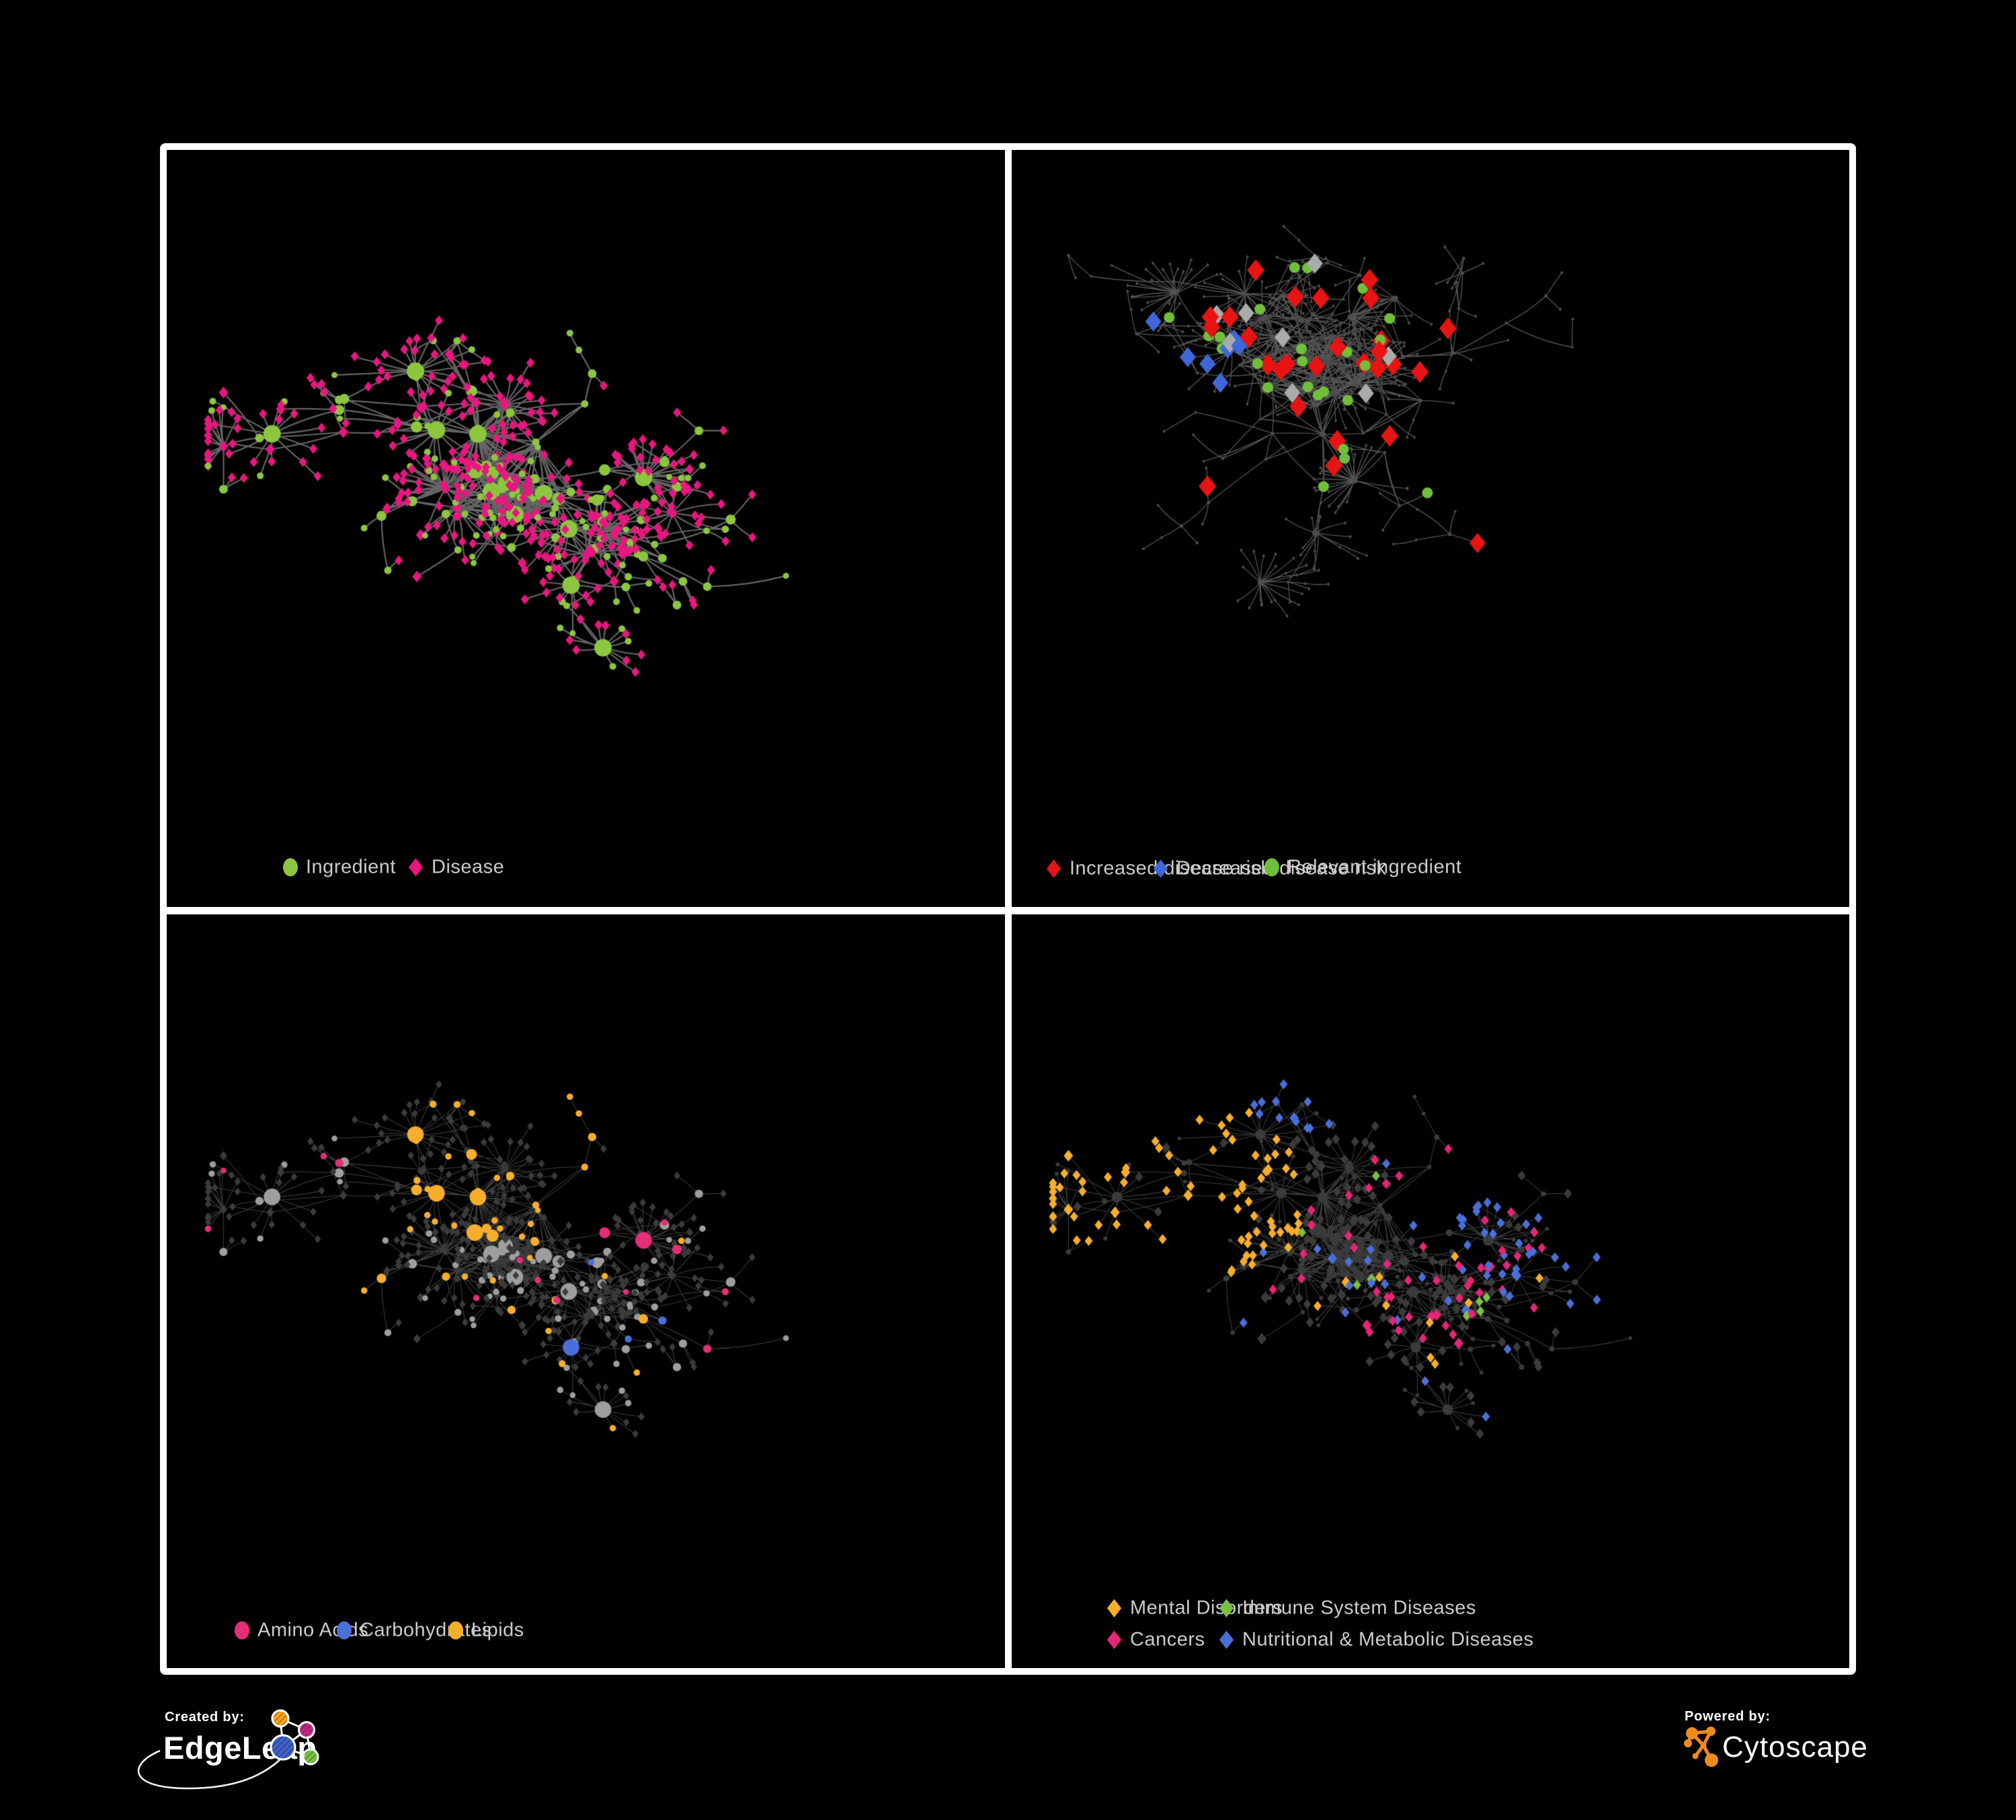  What do you see at coordinates (1170, 868) in the screenshot?
I see `legend-label: Increased disease risk` at bounding box center [1170, 868].